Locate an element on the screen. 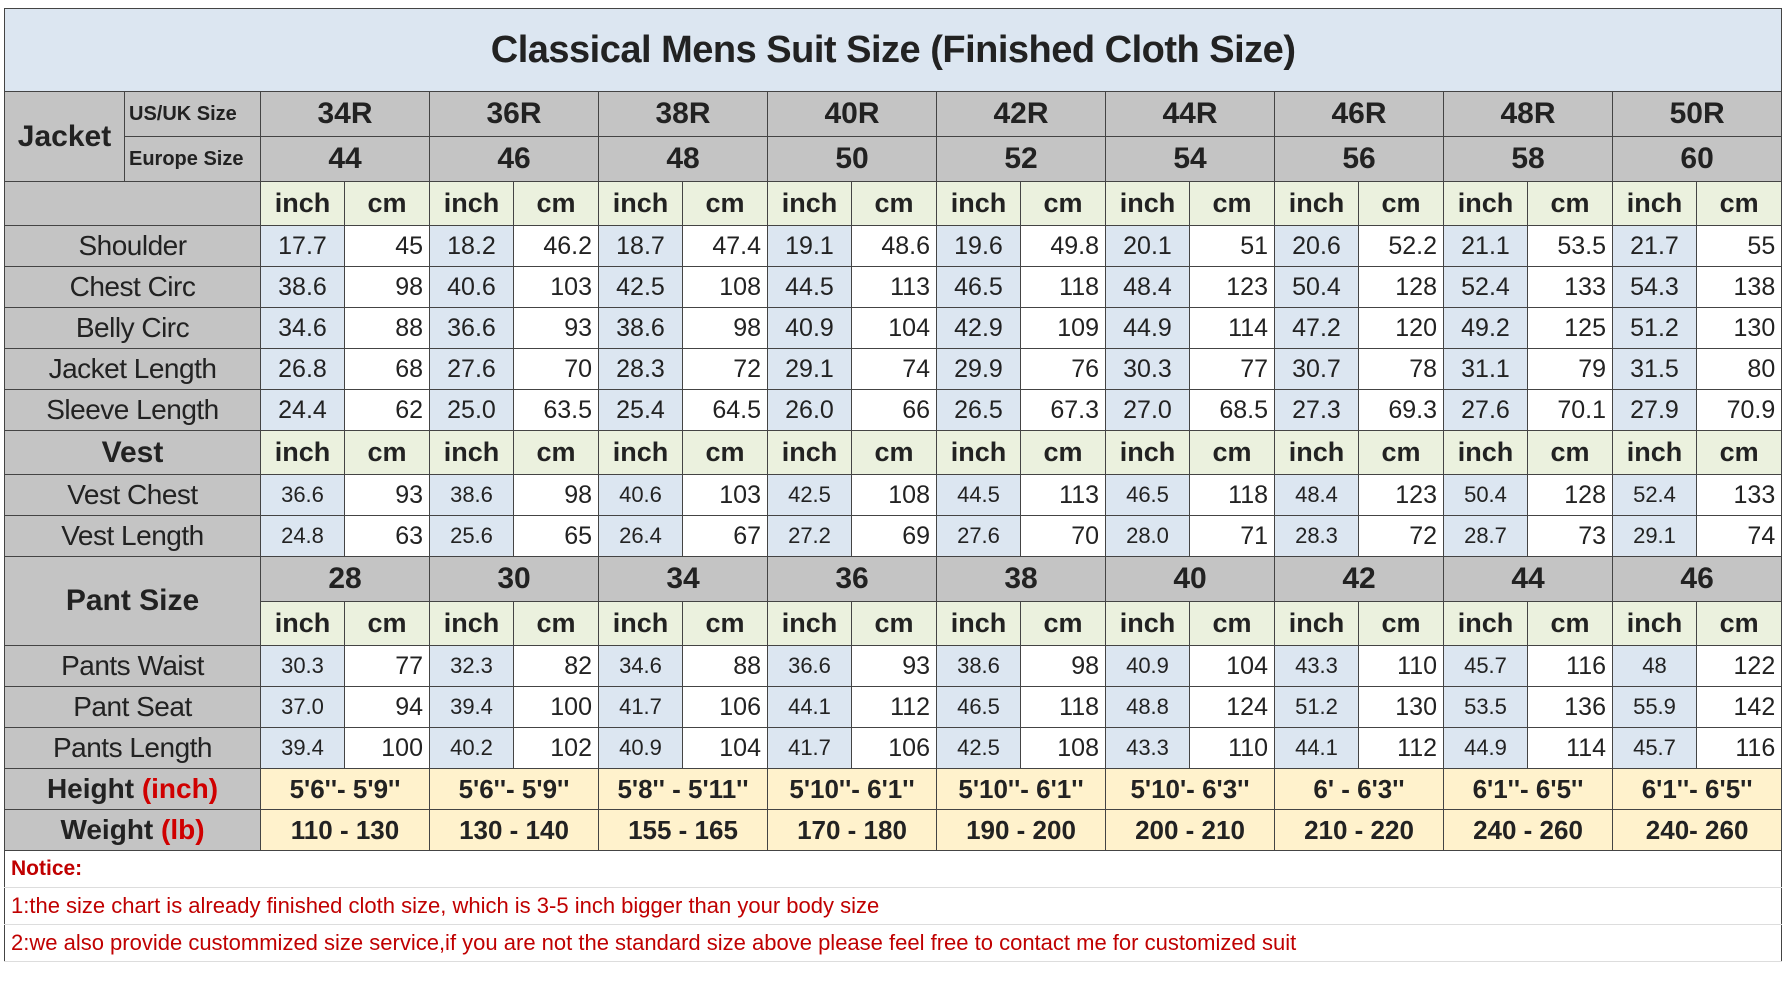  inch-value: 21.1 is located at coordinates (1485, 246).